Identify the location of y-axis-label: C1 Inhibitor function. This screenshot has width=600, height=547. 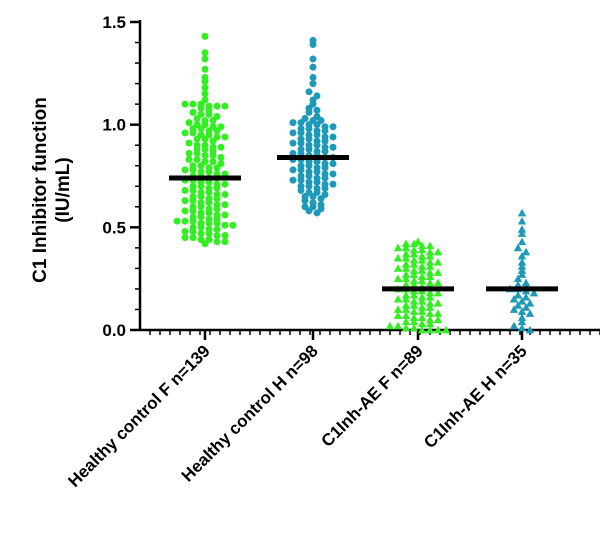
(40, 190).